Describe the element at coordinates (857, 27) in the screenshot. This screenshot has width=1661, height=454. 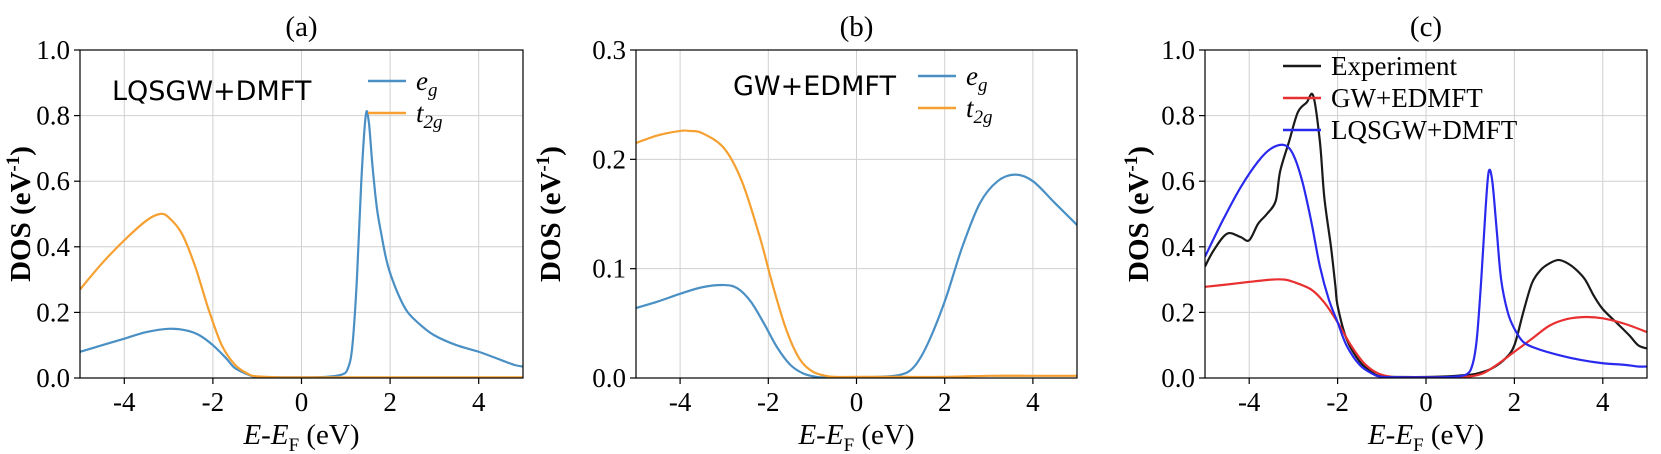
I see `panel-title: (b)` at that location.